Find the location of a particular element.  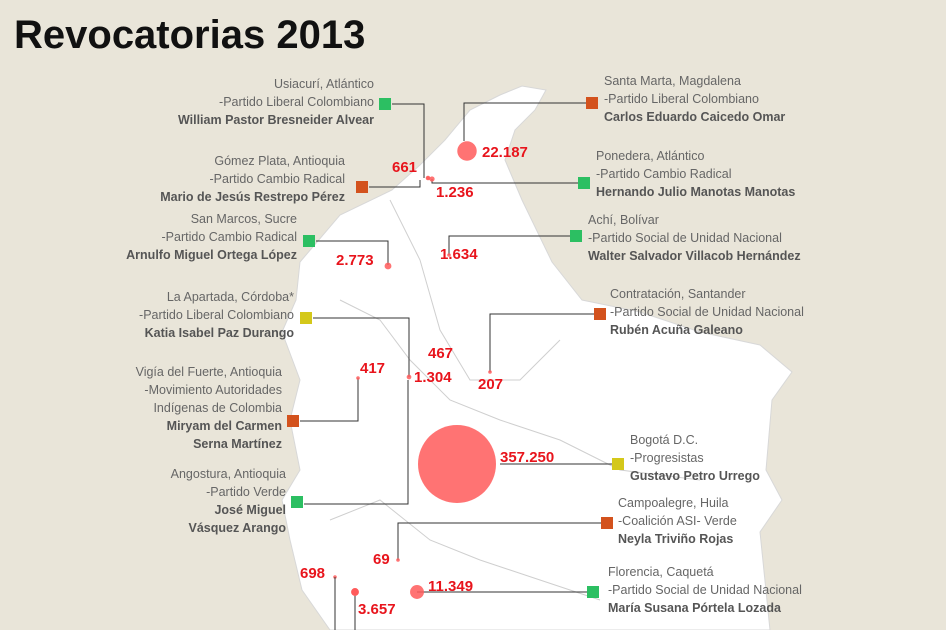

vote-count: 1.304 is located at coordinates (433, 377).